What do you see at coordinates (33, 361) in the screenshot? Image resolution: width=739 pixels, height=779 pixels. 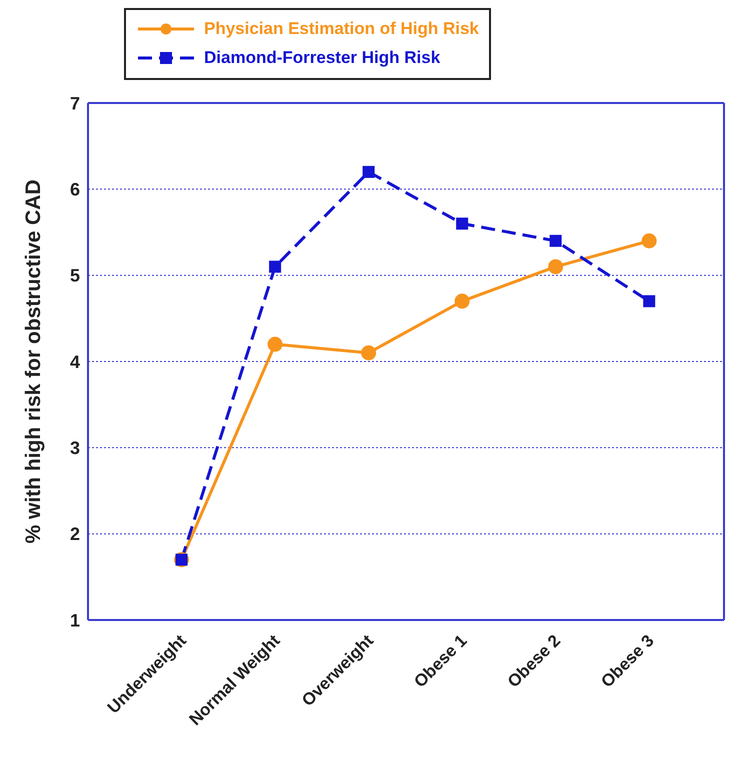 I see `y-axis-title: % with high risk for obstructive CAD` at bounding box center [33, 361].